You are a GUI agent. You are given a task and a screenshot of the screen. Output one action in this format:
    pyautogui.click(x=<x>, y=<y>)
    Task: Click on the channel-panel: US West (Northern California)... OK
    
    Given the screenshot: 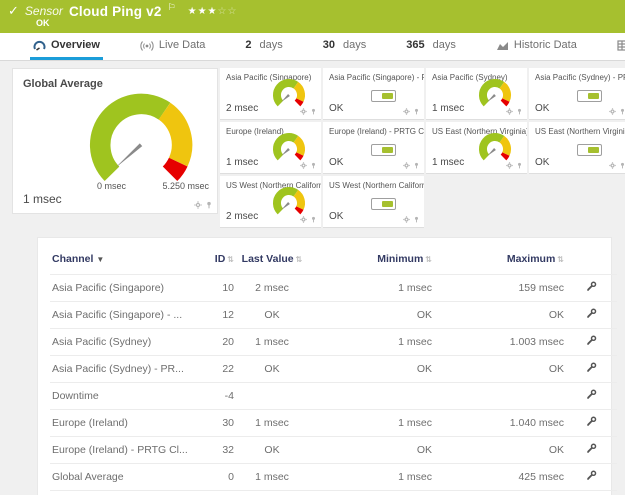 What is the action you would take?
    pyautogui.click(x=373, y=202)
    